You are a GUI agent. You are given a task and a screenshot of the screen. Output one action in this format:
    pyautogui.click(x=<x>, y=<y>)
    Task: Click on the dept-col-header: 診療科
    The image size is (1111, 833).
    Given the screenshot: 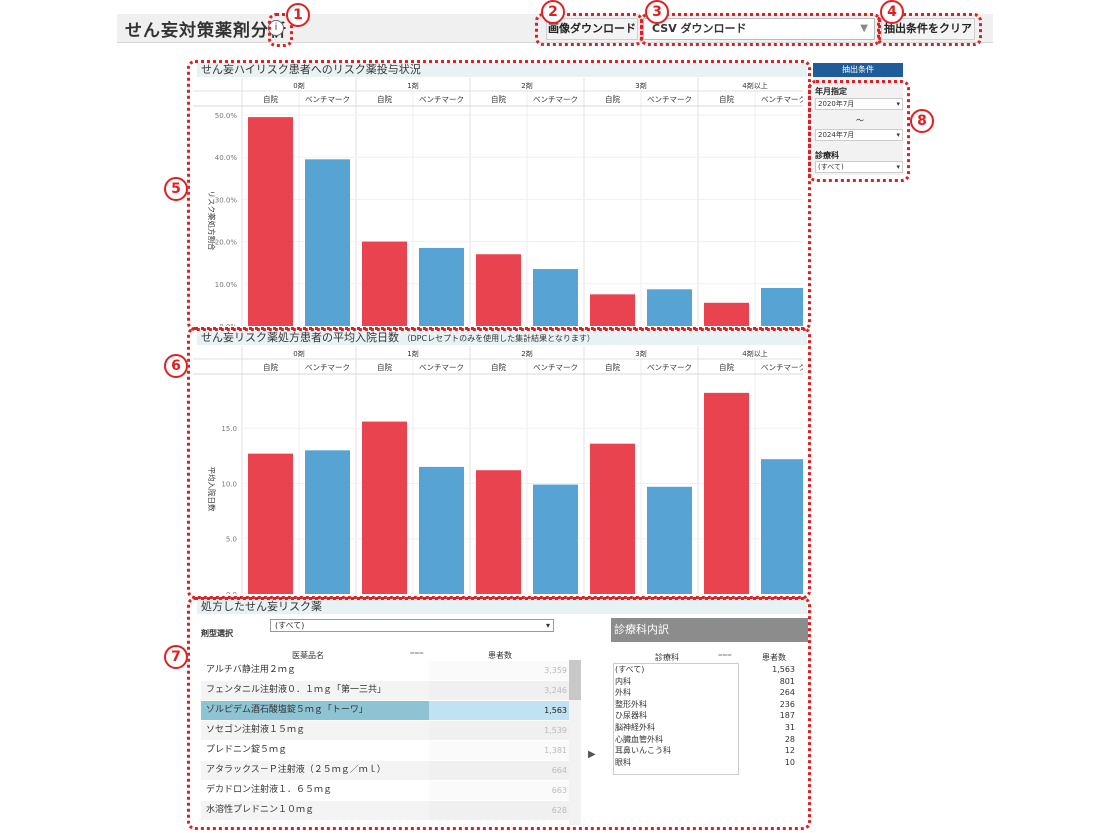 What is the action you would take?
    pyautogui.click(x=667, y=657)
    